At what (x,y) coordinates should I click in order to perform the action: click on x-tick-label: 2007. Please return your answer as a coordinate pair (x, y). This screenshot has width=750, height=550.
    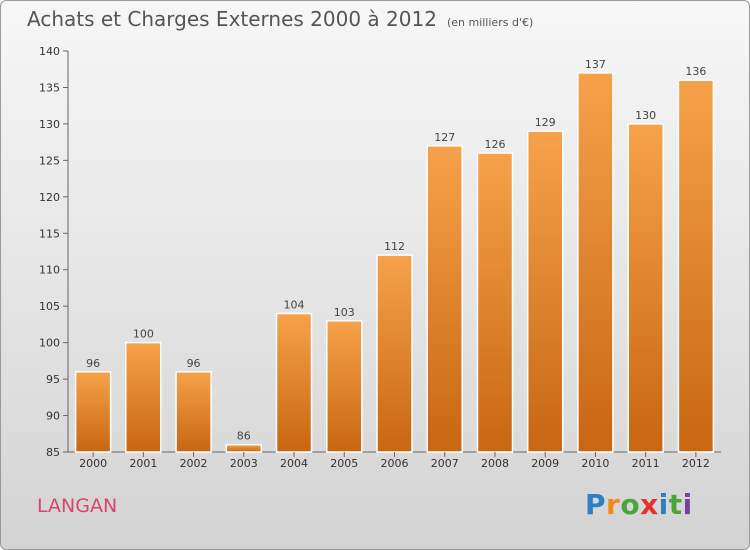
    Looking at the image, I should click on (445, 463).